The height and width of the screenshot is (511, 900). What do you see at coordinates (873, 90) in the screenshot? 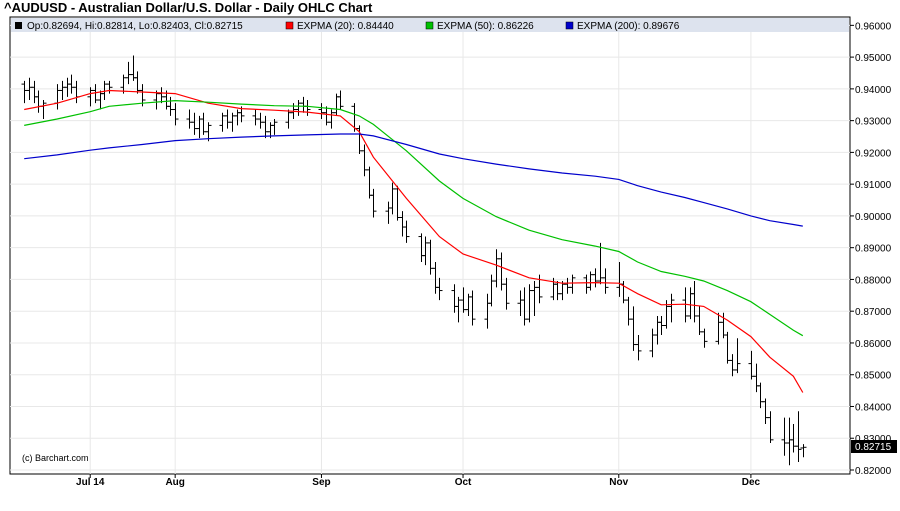
I see `y-tick-label: 0.94000` at bounding box center [873, 90].